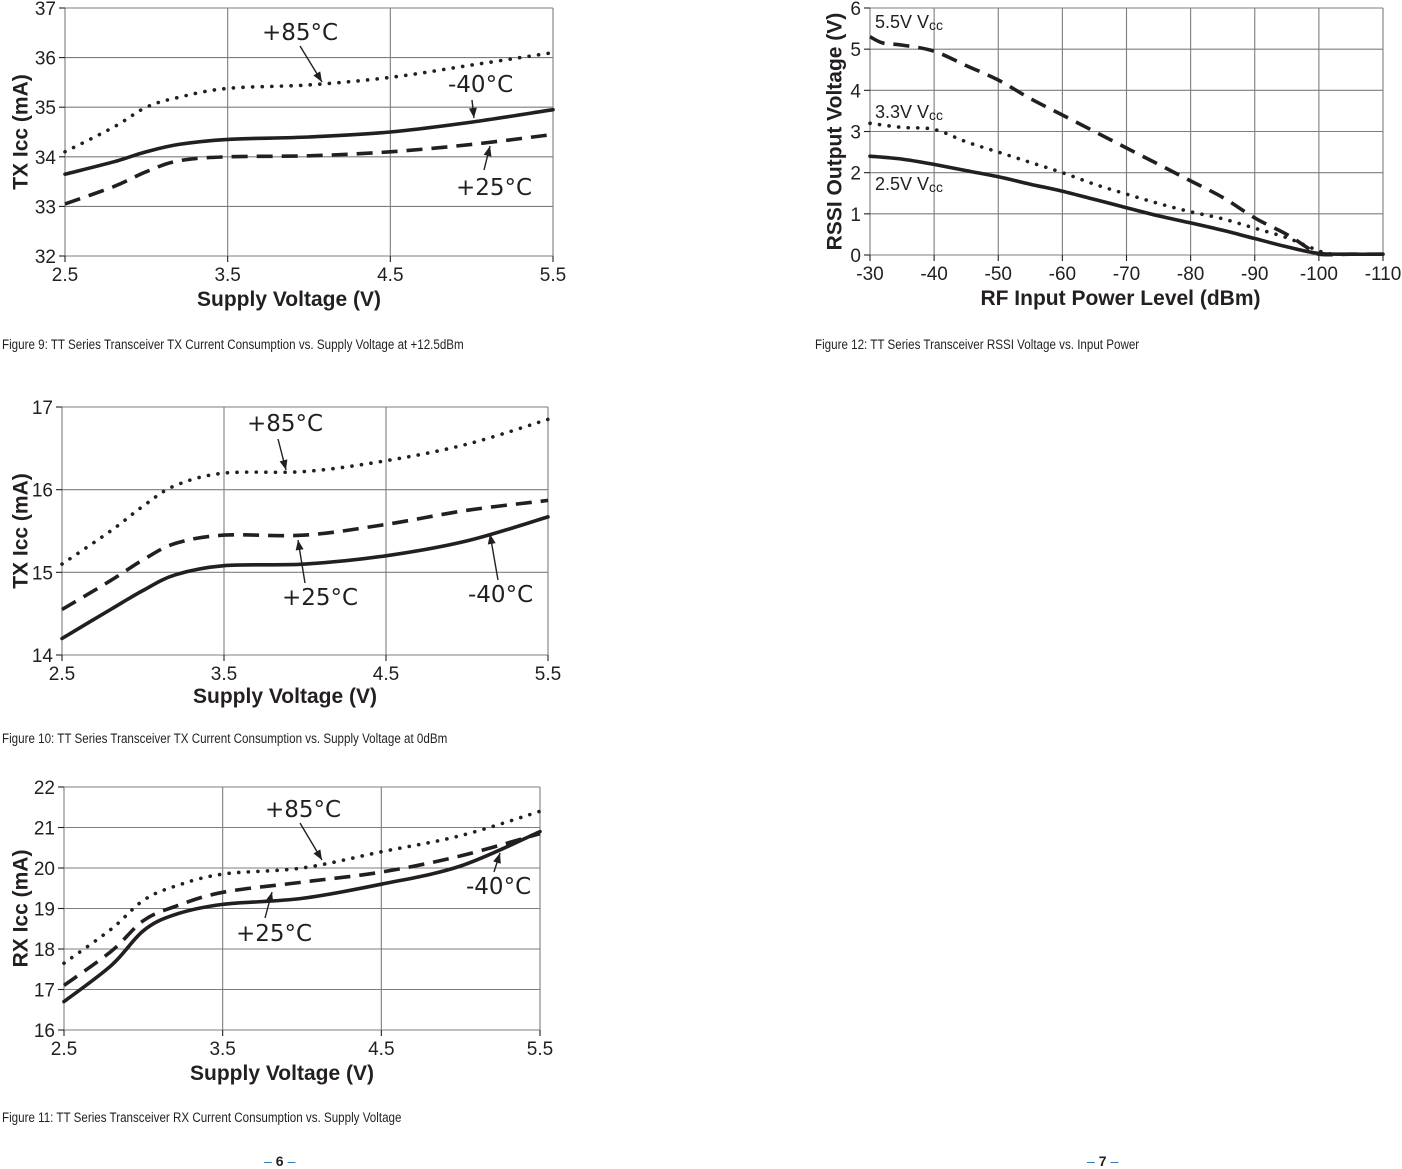 The height and width of the screenshot is (1169, 1402). I want to click on y-tick-label: 5, so click(855, 50).